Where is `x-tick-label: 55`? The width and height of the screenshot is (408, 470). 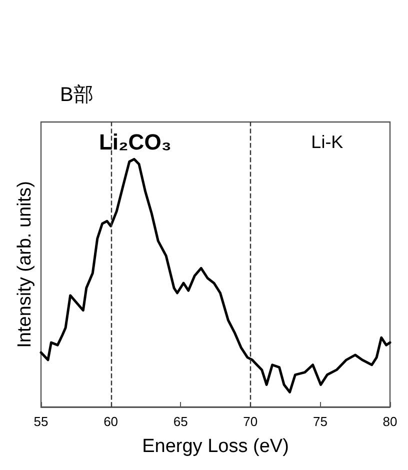 x-tick-label: 55 is located at coordinates (41, 421).